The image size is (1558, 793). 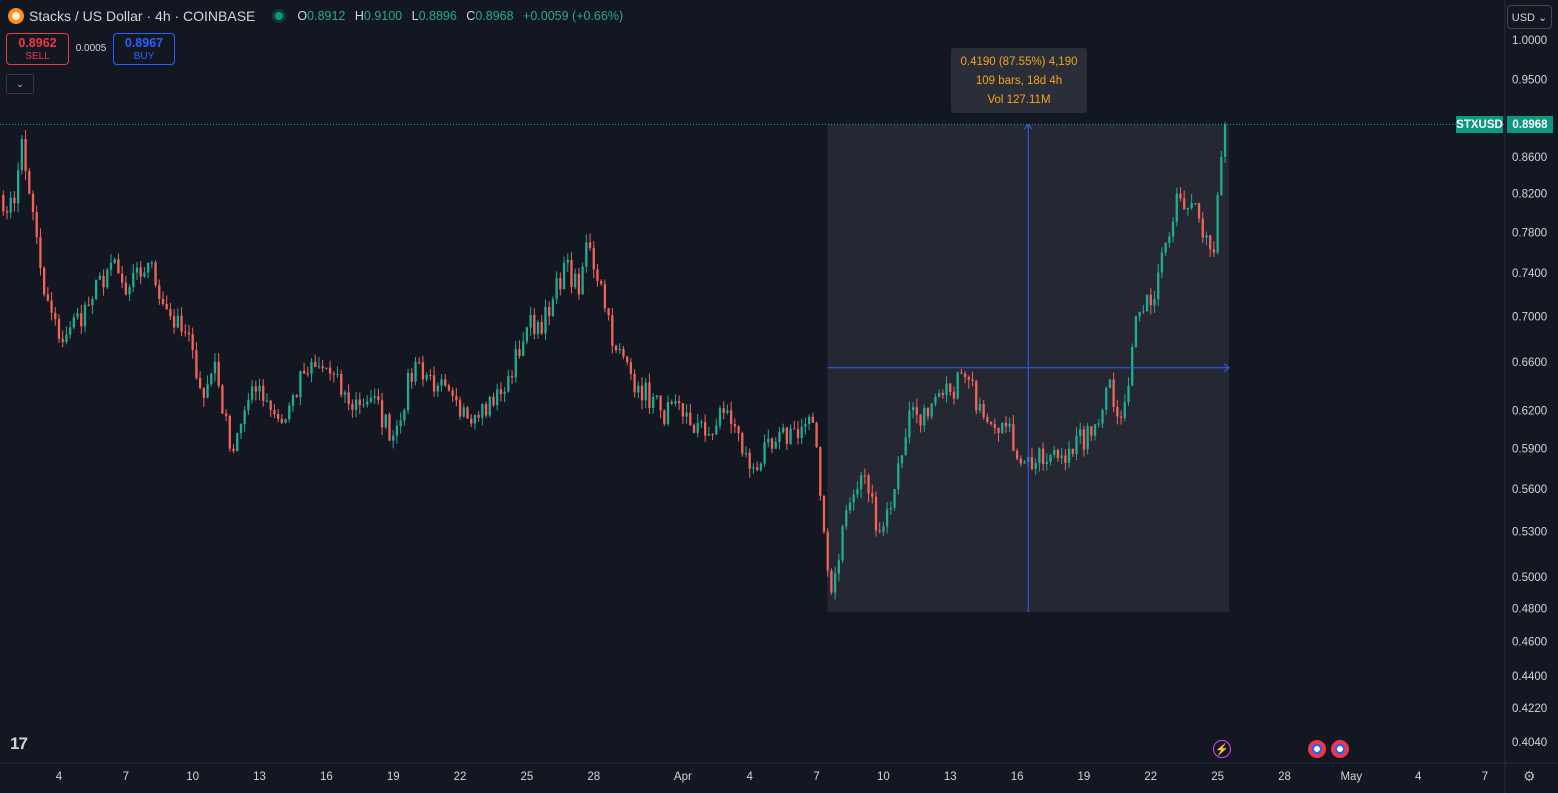 I want to click on time-tick-label: 4, so click(x=750, y=777).